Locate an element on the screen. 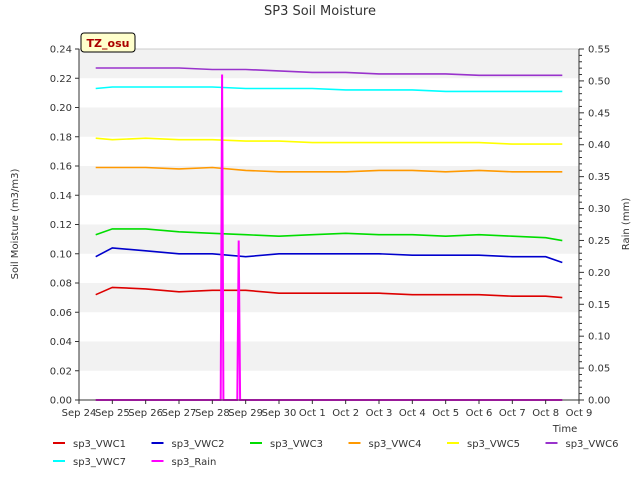 This screenshot has width=640, height=484. y2-tick-label: 0.20 is located at coordinates (599, 273).